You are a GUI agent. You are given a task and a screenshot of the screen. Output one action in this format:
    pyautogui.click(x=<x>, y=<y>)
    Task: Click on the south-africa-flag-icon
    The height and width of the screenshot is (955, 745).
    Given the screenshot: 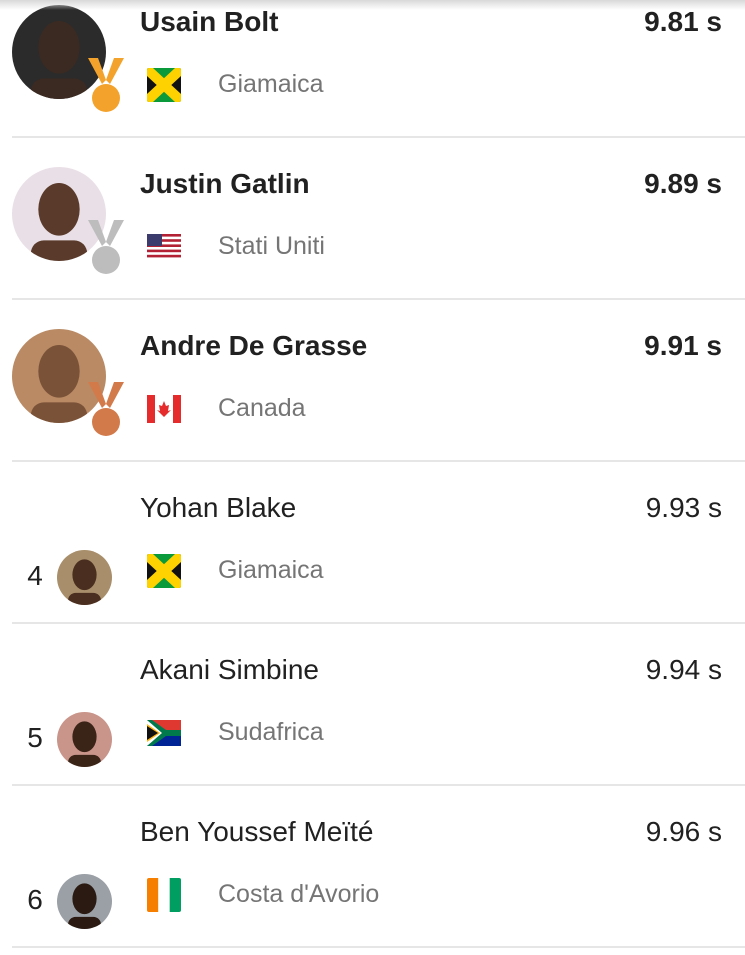 What is the action you would take?
    pyautogui.click(x=164, y=733)
    